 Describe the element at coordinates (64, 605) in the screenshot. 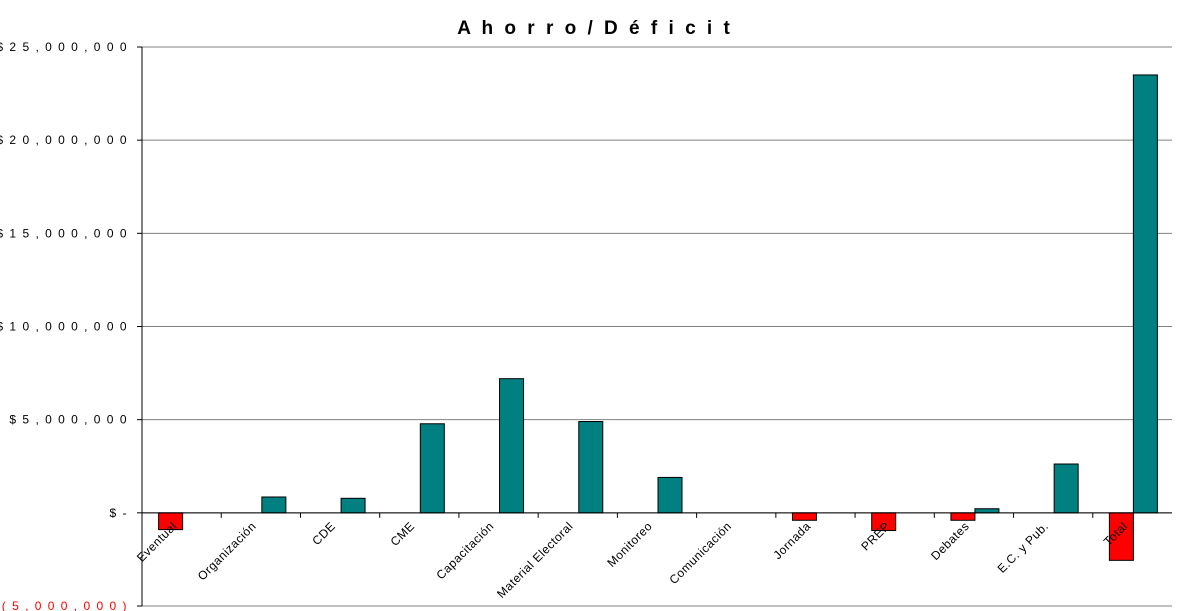

I see `y-tick-label: $ ( 5 , 0 0 0 , 0 0 0 )` at that location.